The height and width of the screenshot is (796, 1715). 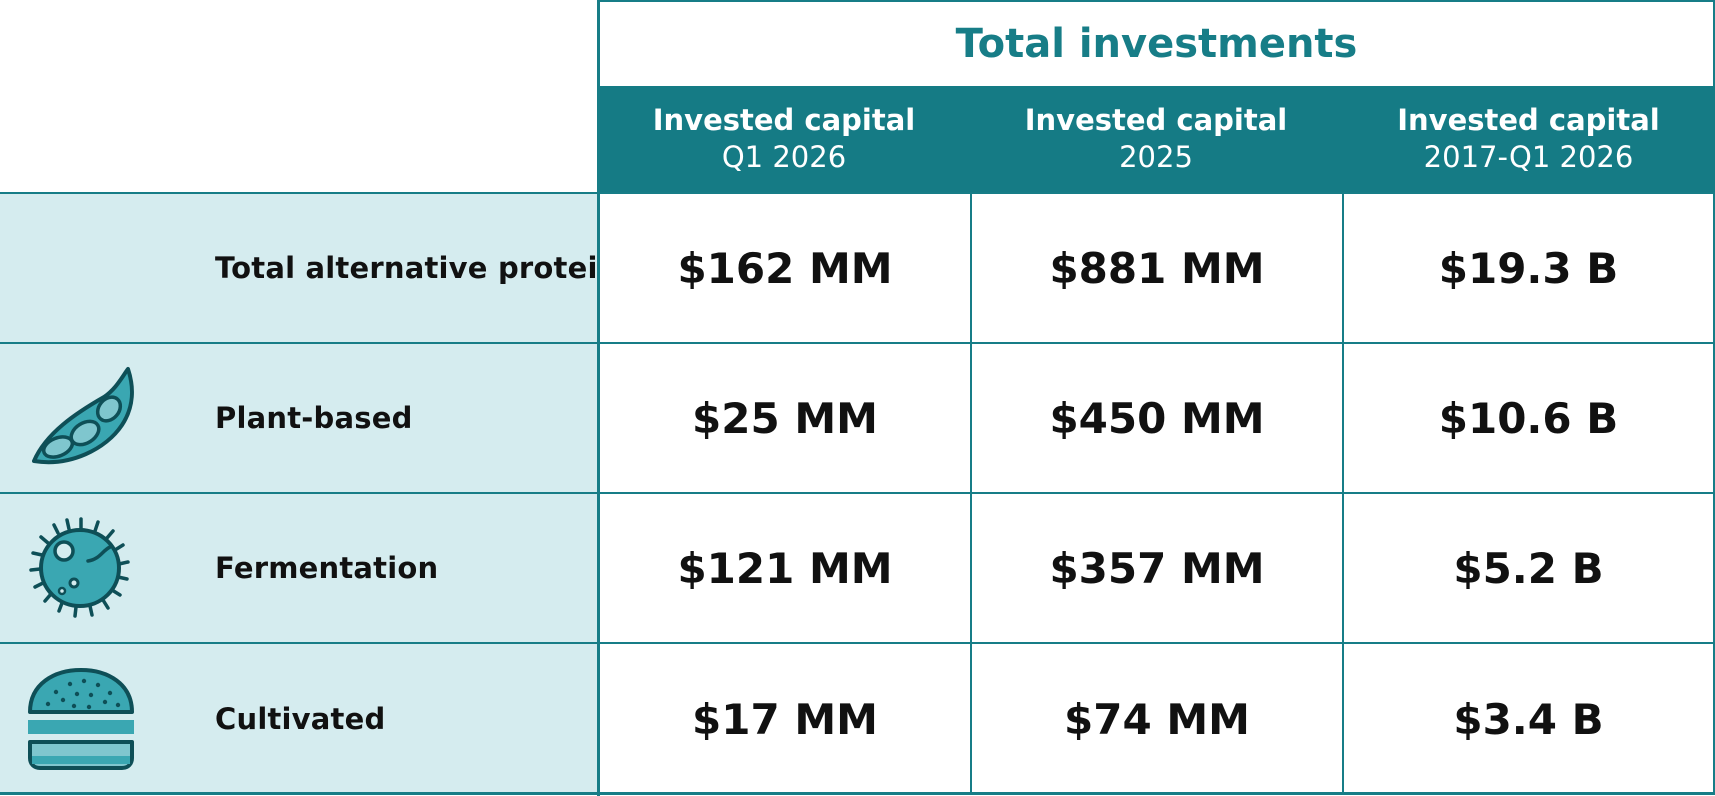 What do you see at coordinates (314, 418) in the screenshot?
I see `row-label-text: Plant-based` at bounding box center [314, 418].